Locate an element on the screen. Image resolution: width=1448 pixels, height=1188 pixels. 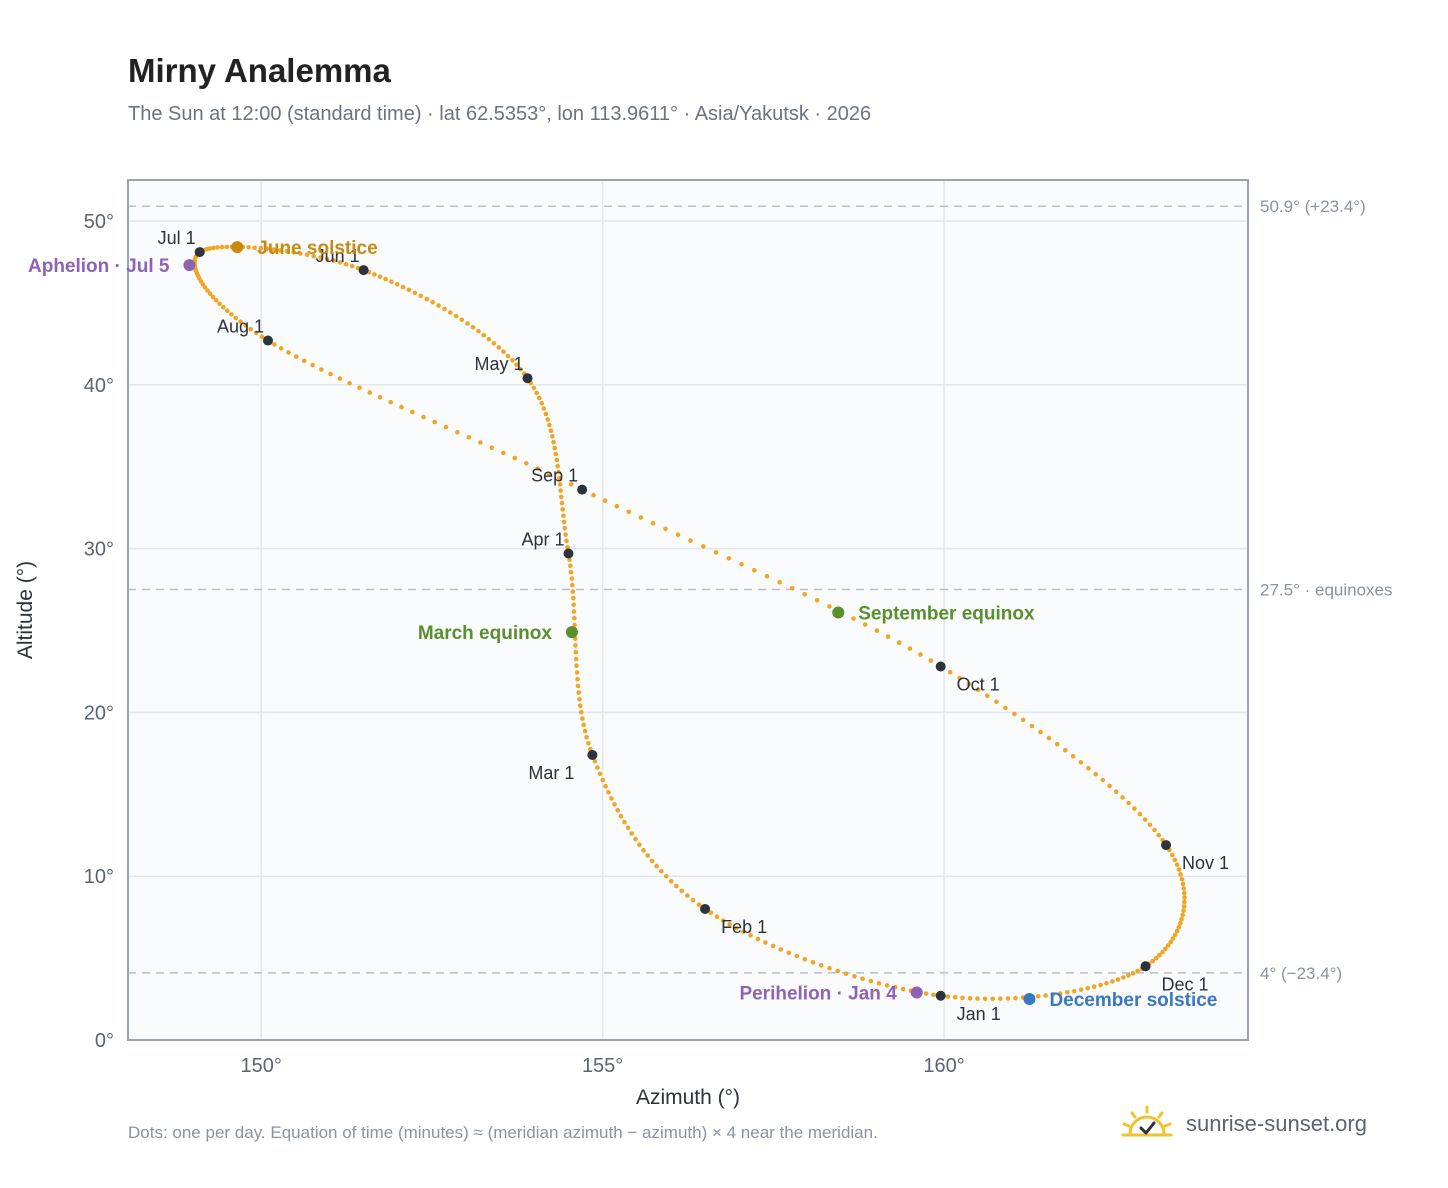
month-label: Dec 1 is located at coordinates (1185, 984).